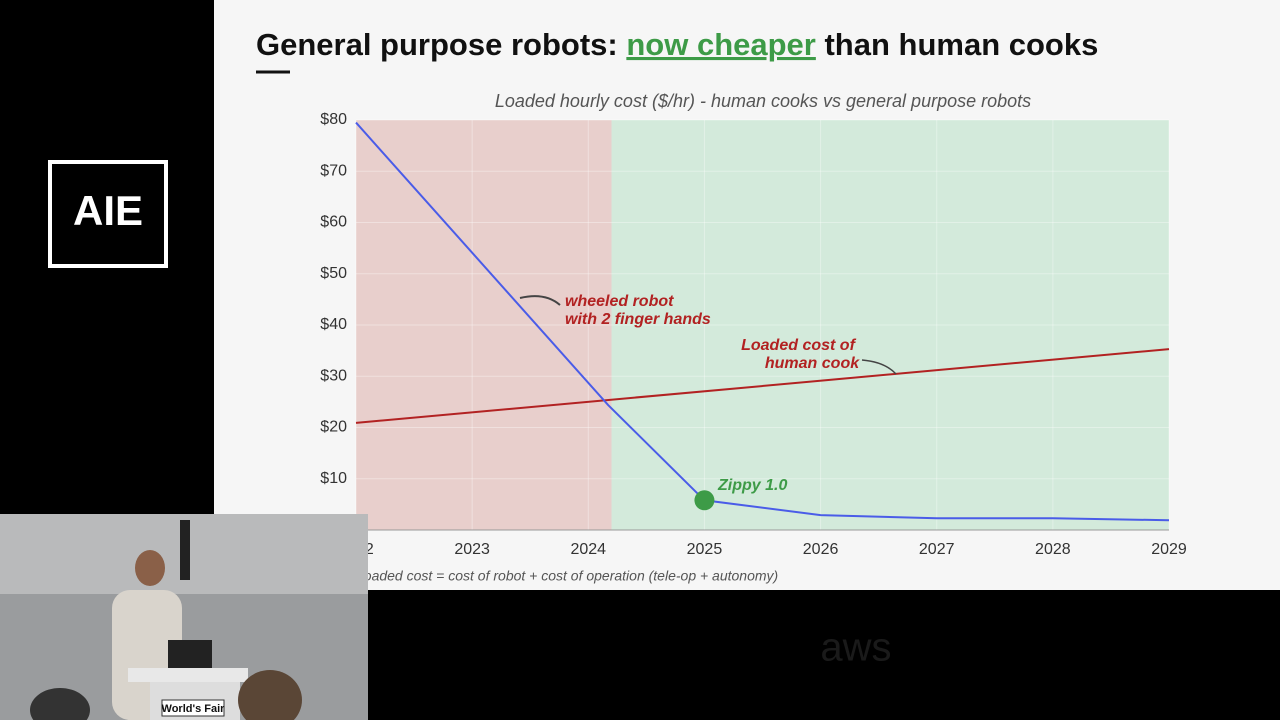 The image size is (1280, 720). What do you see at coordinates (752, 485) in the screenshot?
I see `annotation: Zippy 1.0` at bounding box center [752, 485].